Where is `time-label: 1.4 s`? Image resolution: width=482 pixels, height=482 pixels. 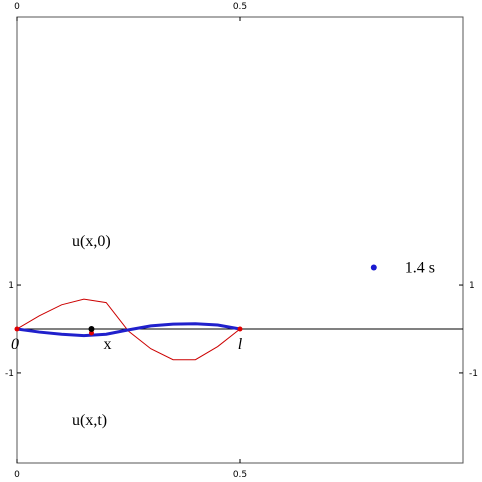 time-label: 1.4 s is located at coordinates (420, 267).